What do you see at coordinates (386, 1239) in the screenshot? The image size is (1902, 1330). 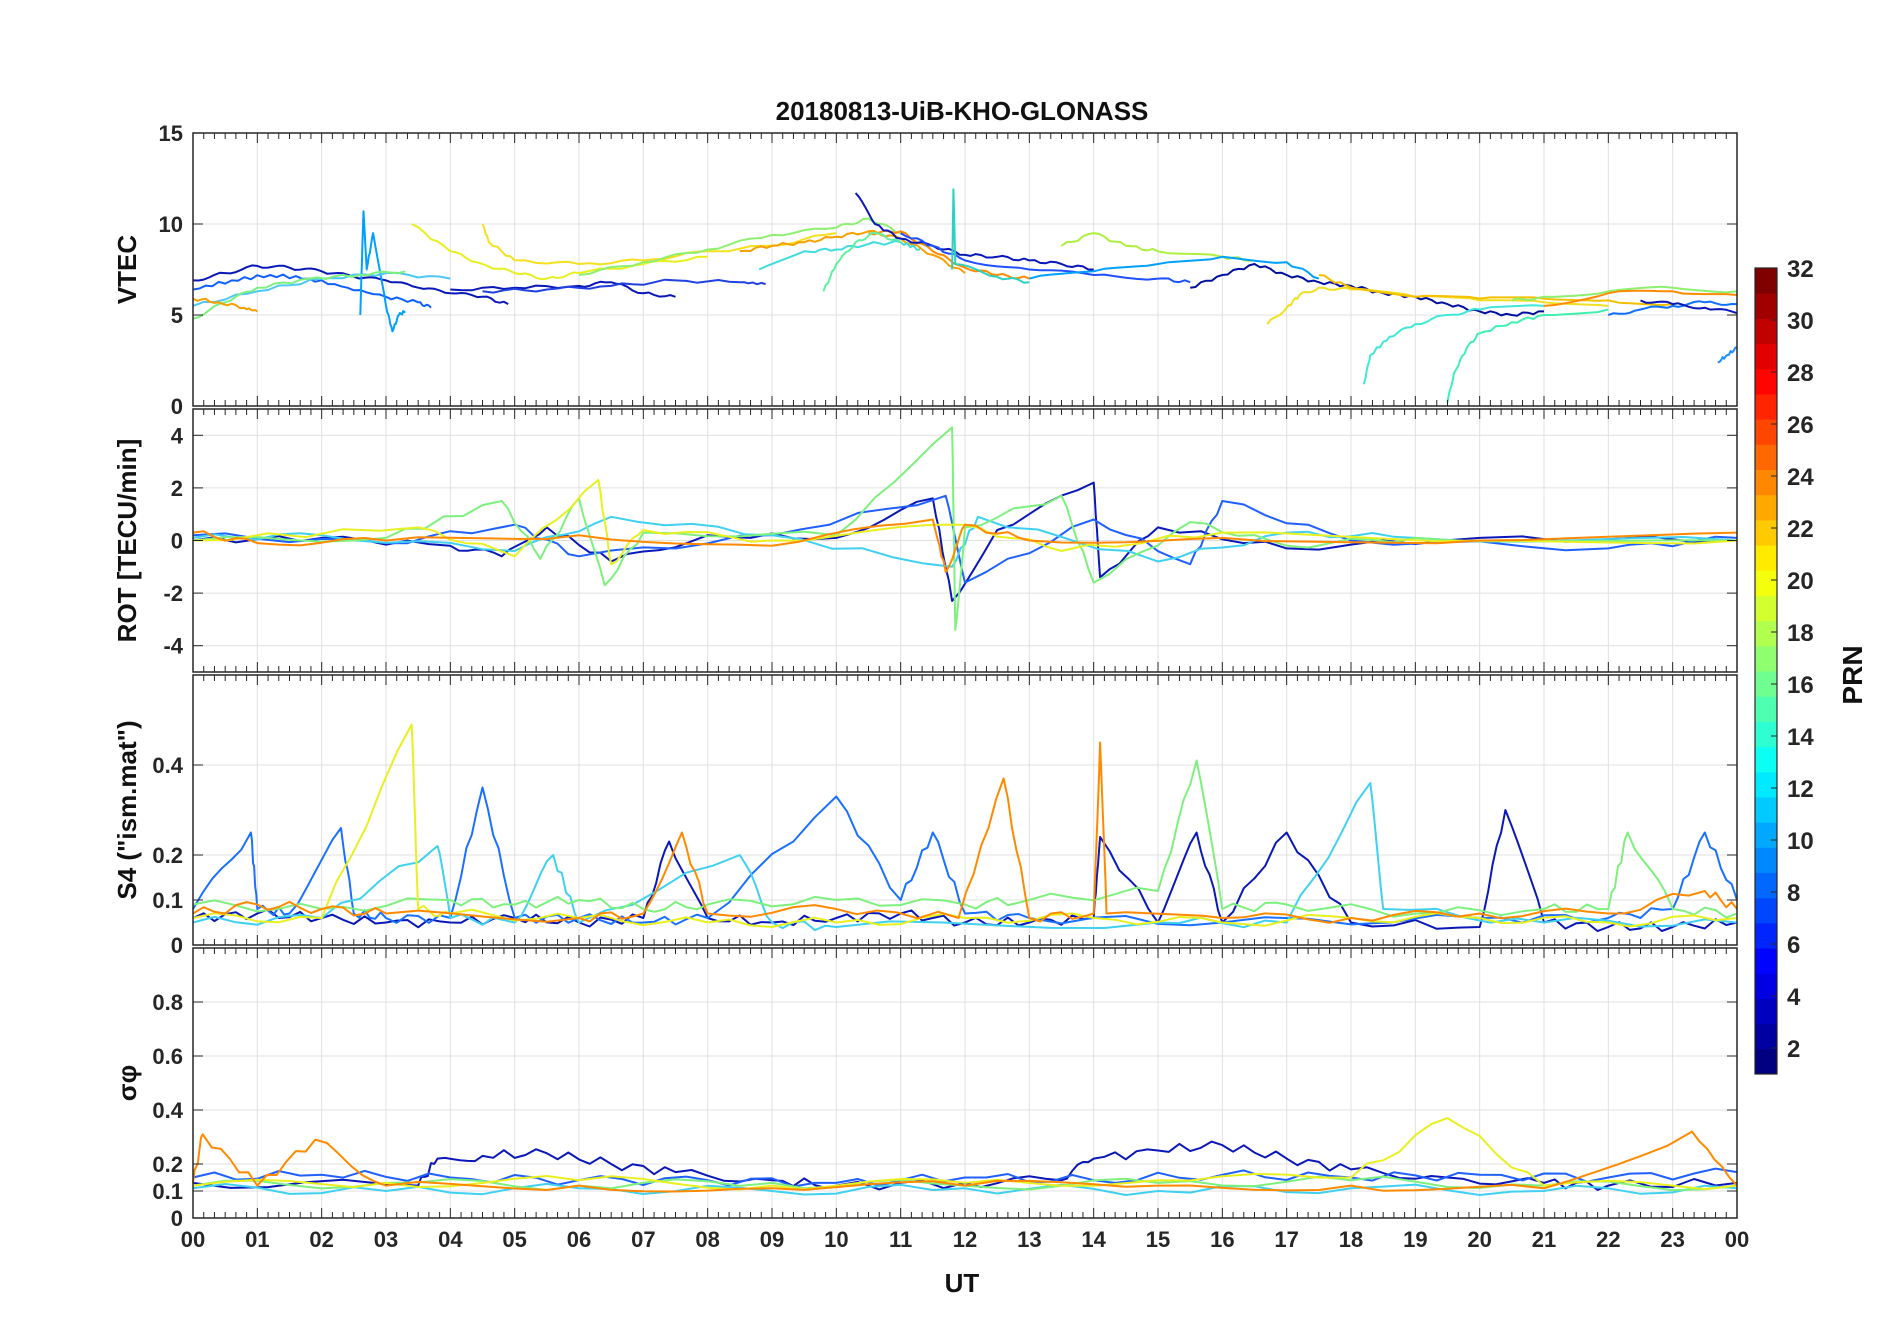 I see `x-tick-label: 03` at bounding box center [386, 1239].